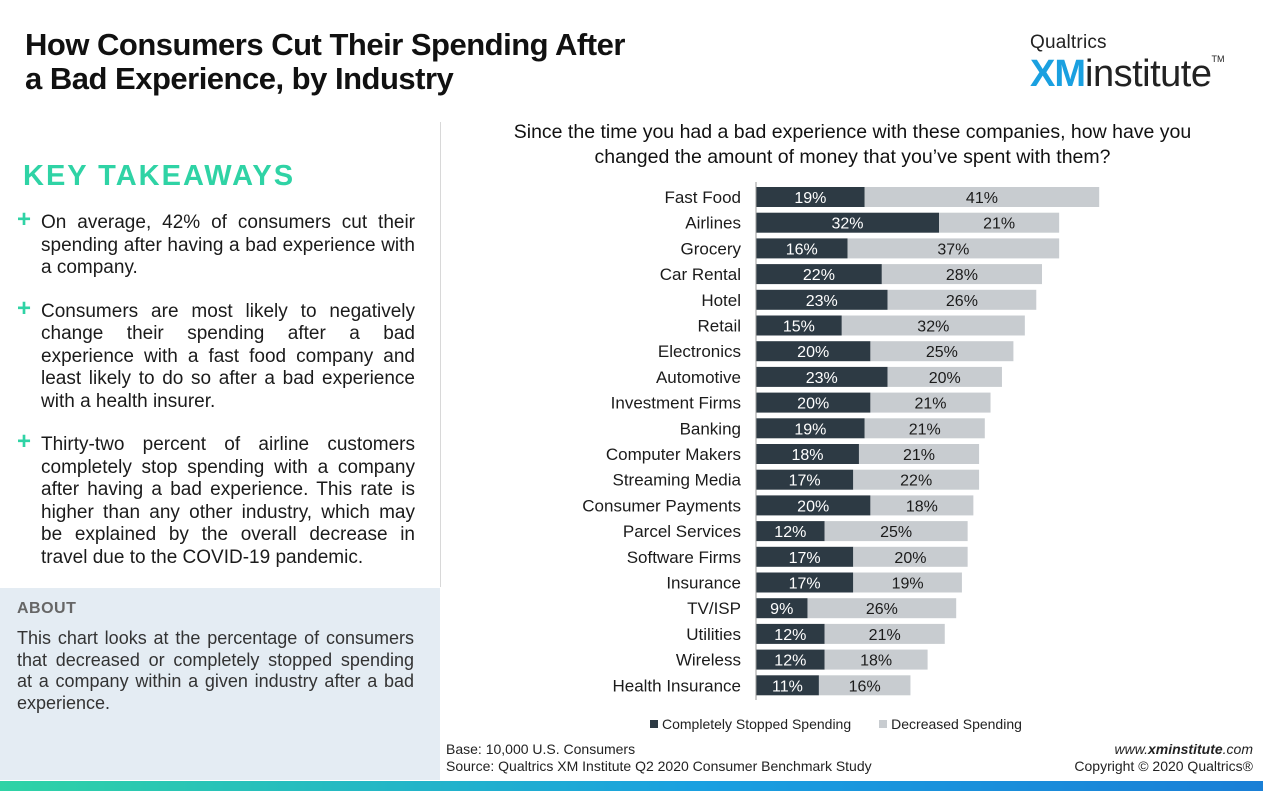 The height and width of the screenshot is (791, 1263). I want to click on data-label-stopped: 16%, so click(802, 249).